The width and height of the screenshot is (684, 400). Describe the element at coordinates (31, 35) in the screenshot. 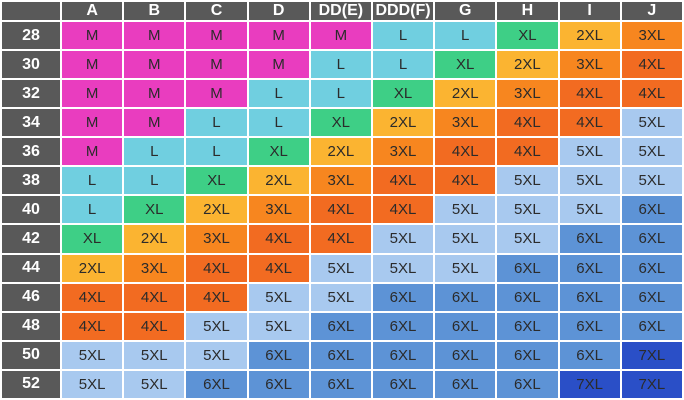

I see `row-label: 28` at that location.